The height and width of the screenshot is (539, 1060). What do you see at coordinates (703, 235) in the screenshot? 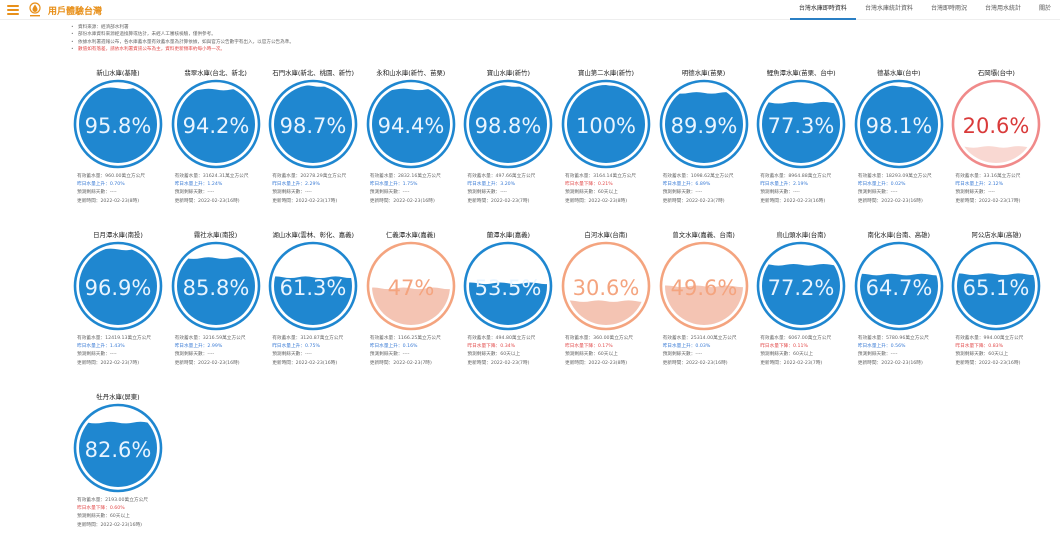
I see `reservoir-name: 曾文水庫(嘉義、台南)` at bounding box center [703, 235].